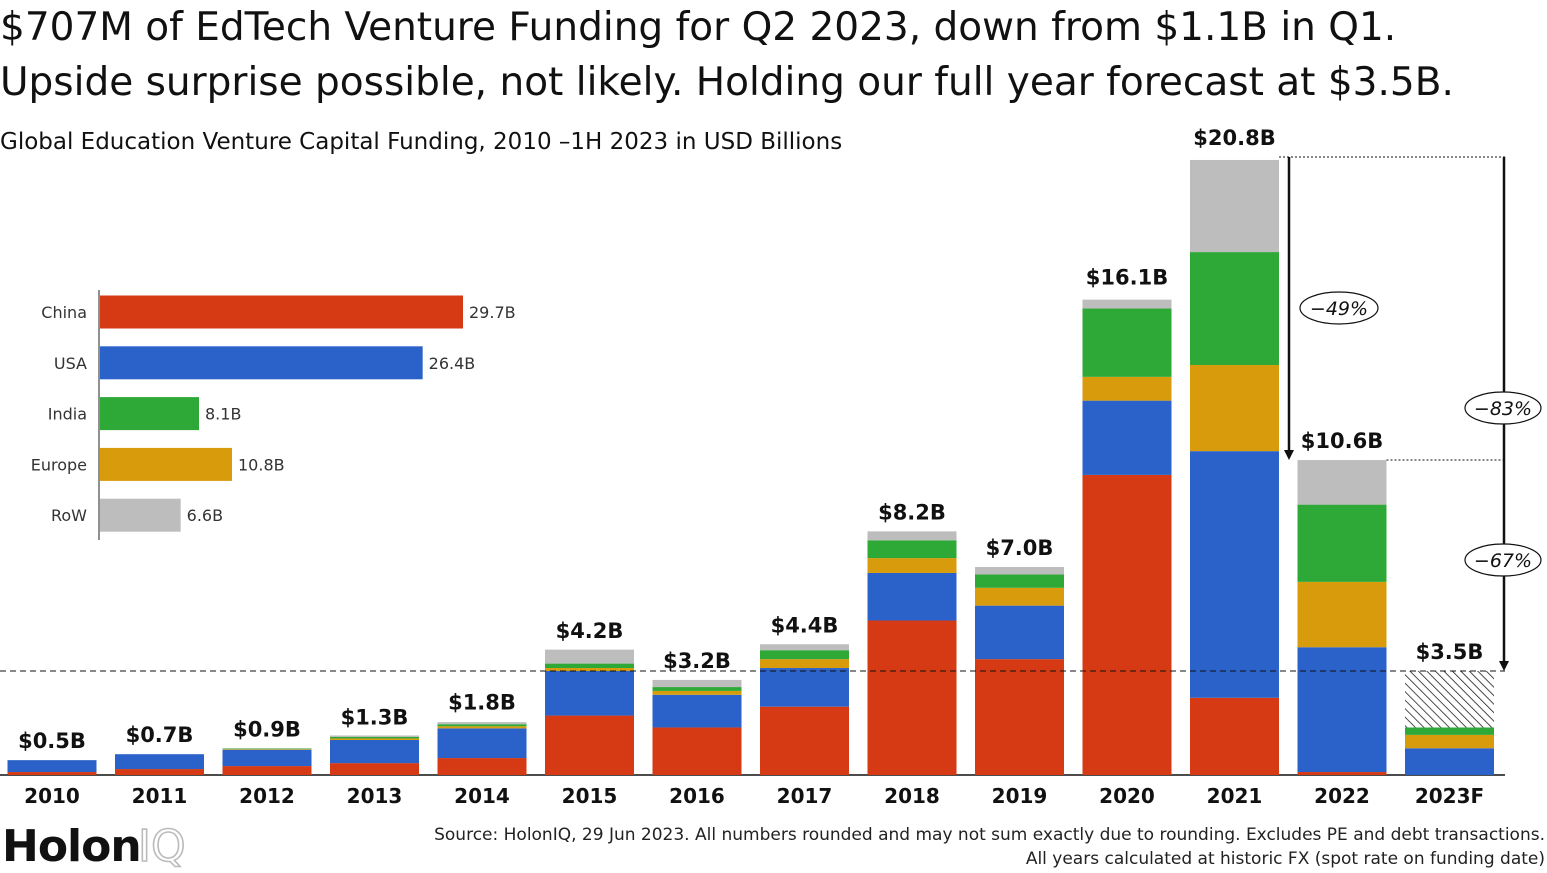 This screenshot has height=873, width=1547. I want to click on legend-label: India, so click(67, 414).